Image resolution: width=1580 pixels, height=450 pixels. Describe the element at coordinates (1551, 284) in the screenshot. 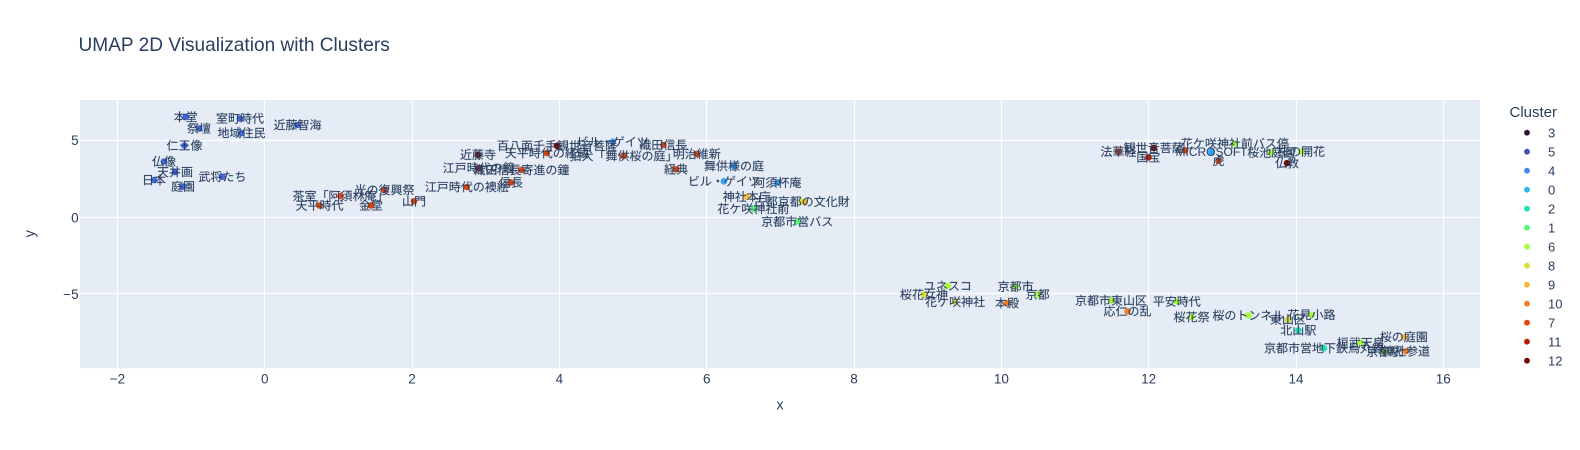

I see `svg-text: 9` at that location.